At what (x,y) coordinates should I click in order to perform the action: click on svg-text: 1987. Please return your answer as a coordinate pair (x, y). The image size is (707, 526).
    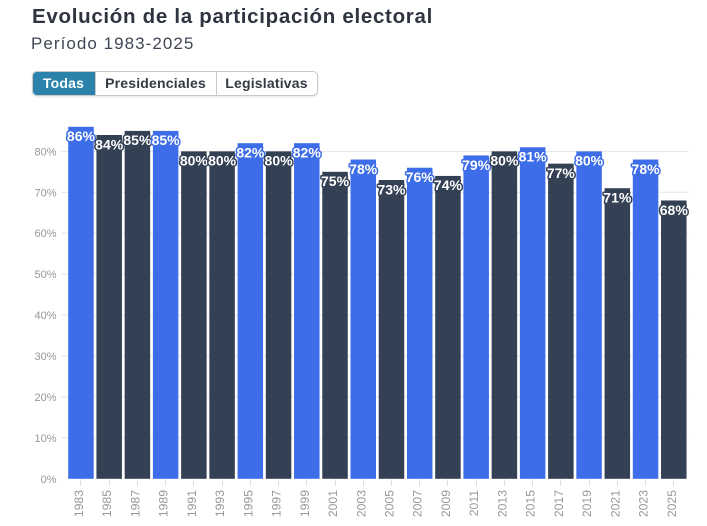
    Looking at the image, I should click on (135, 503).